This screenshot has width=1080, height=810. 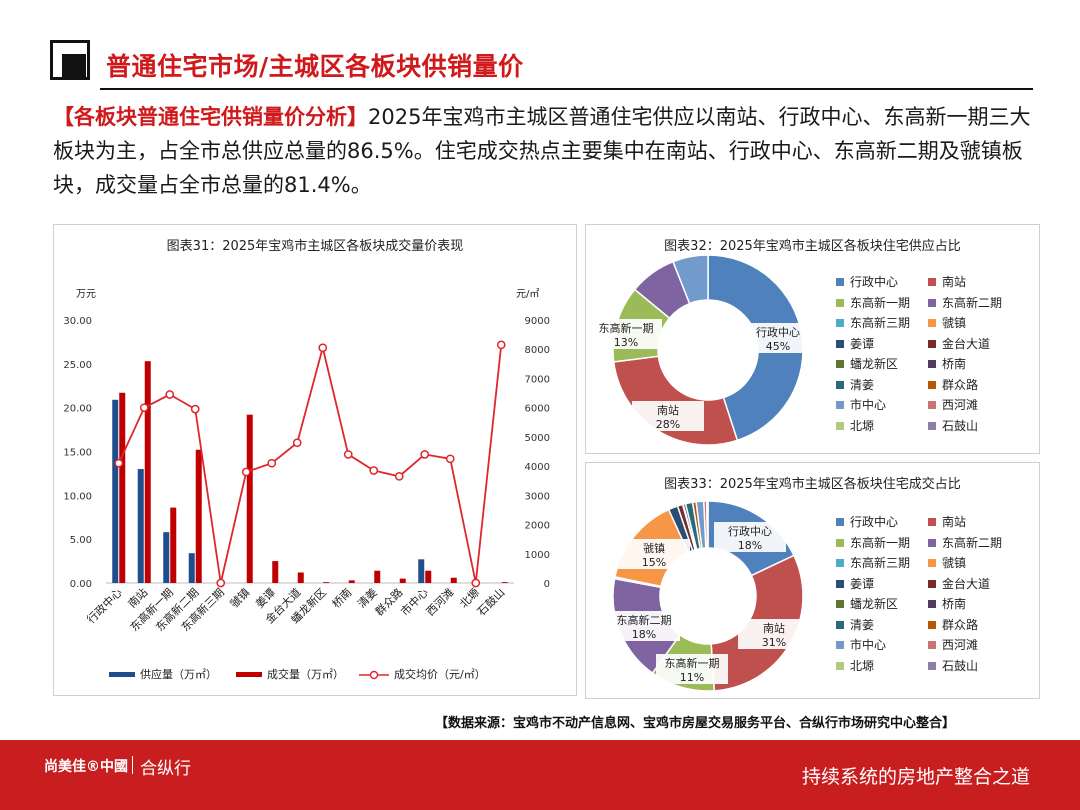 What do you see at coordinates (77, 321) in the screenshot?
I see `y-left-tick-label: 30.00` at bounding box center [77, 321].